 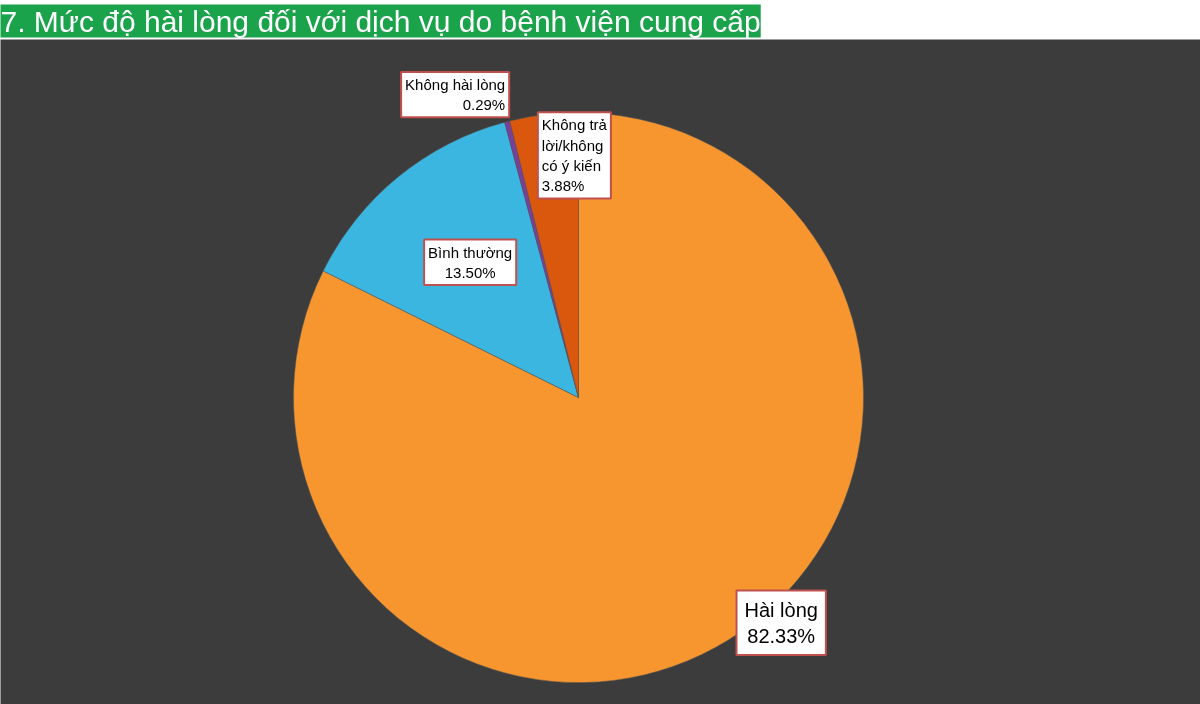 What do you see at coordinates (781, 609) in the screenshot?
I see `slice-label: Hài lòng` at bounding box center [781, 609].